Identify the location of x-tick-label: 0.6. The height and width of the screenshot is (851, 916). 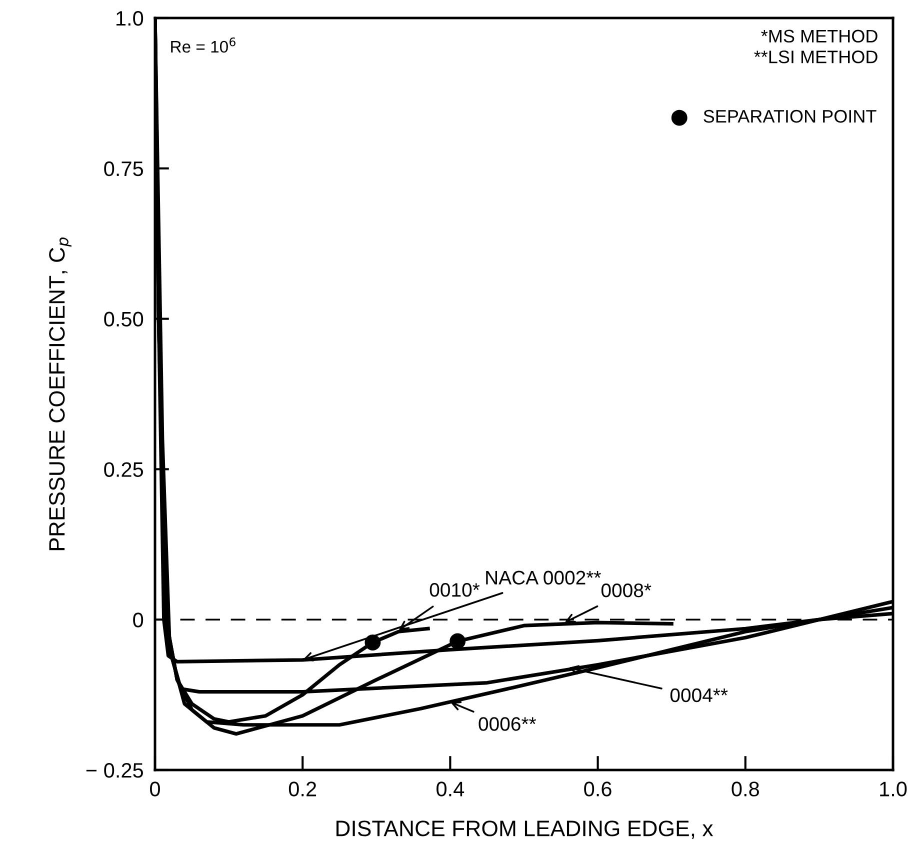
(598, 789).